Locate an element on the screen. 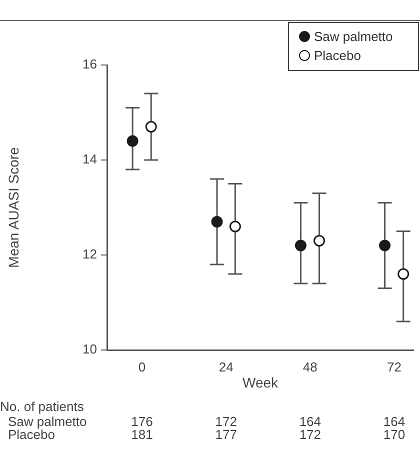  text: Saw palmetto is located at coordinates (47, 421).